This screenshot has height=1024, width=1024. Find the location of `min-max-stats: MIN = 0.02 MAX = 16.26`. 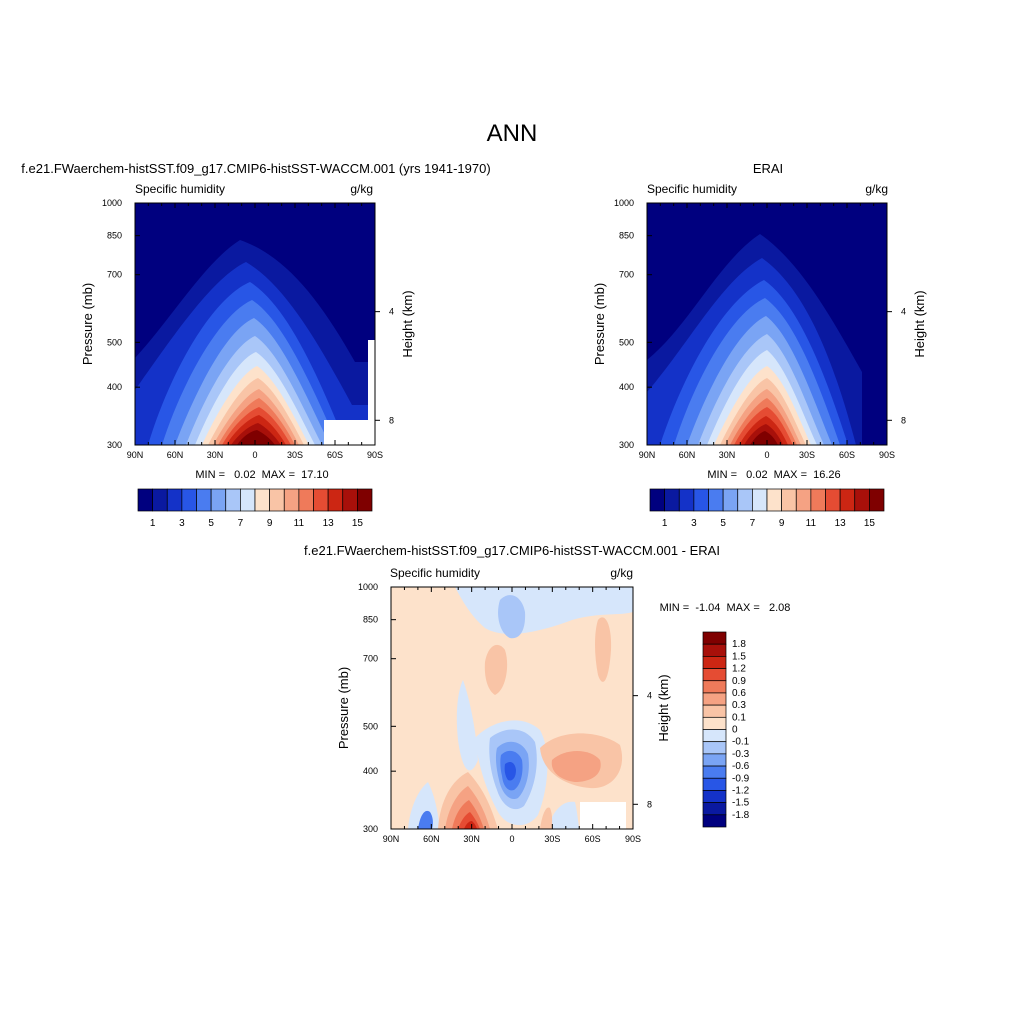

min-max-stats: MIN = 0.02 MAX = 16.26 is located at coordinates (773, 475).